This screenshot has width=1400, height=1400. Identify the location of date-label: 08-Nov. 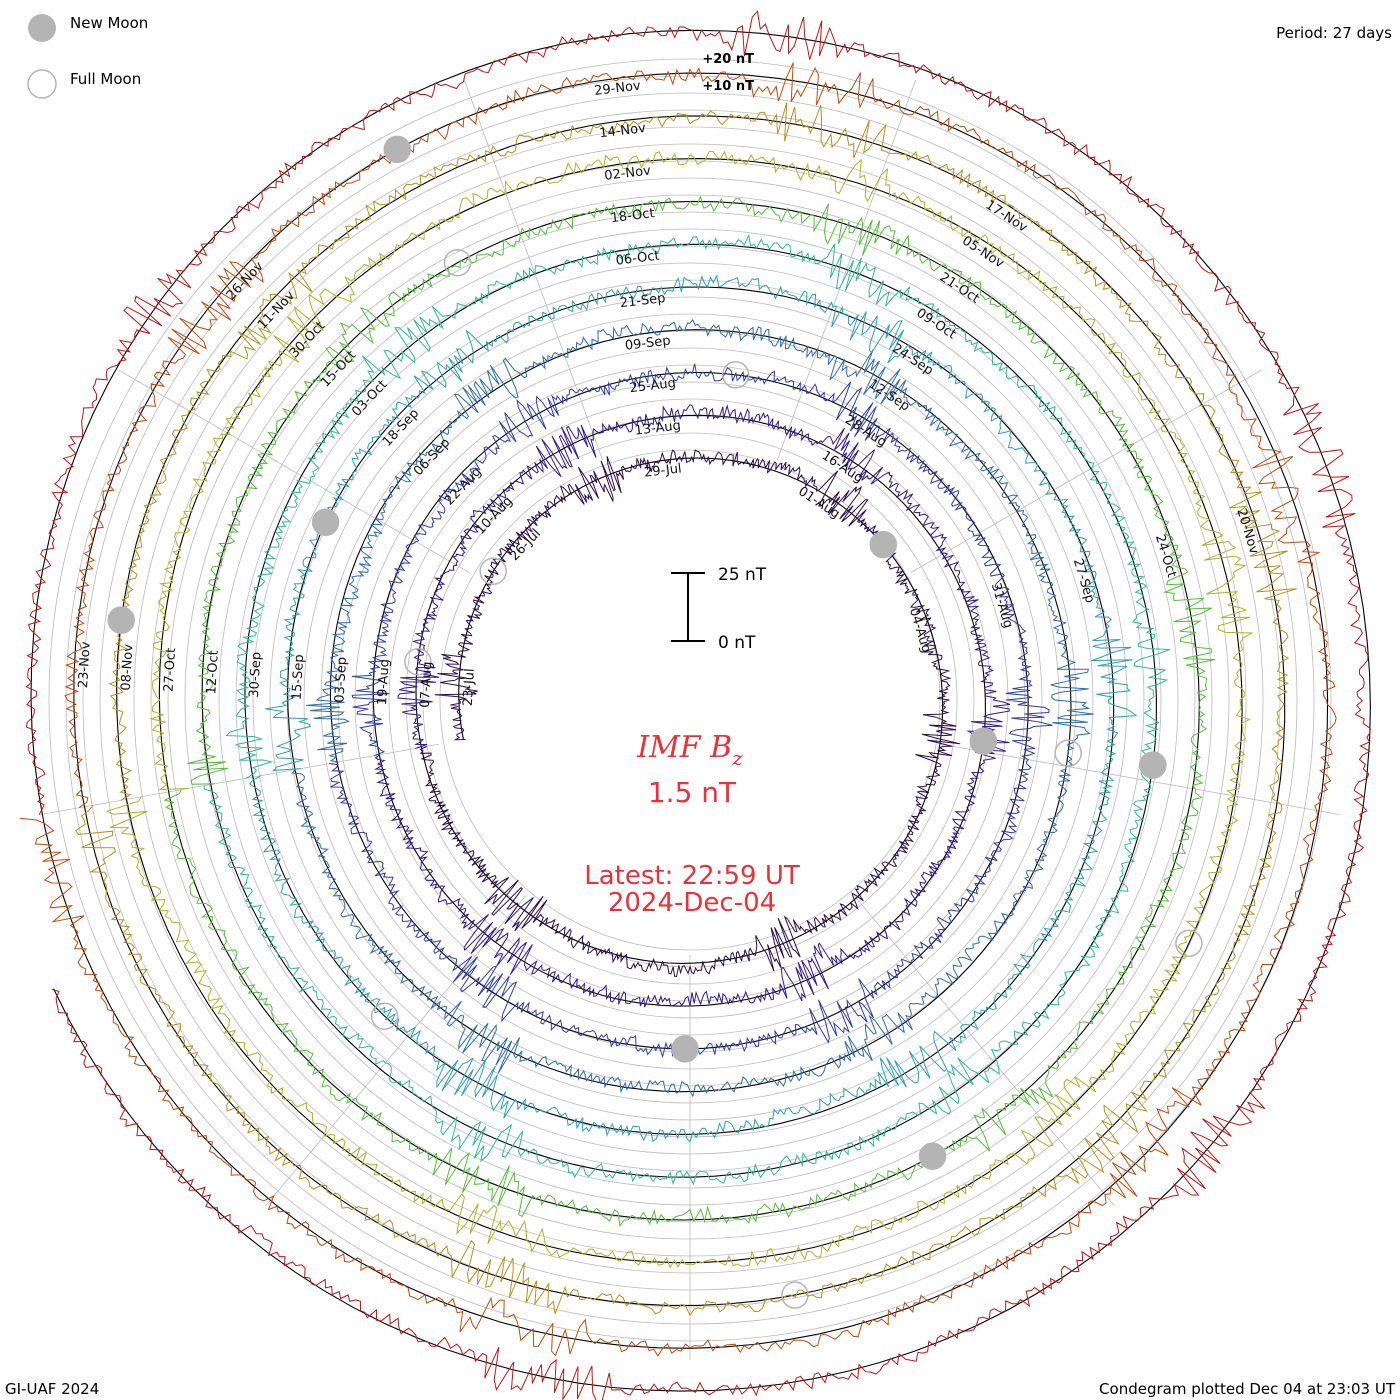
(128, 667).